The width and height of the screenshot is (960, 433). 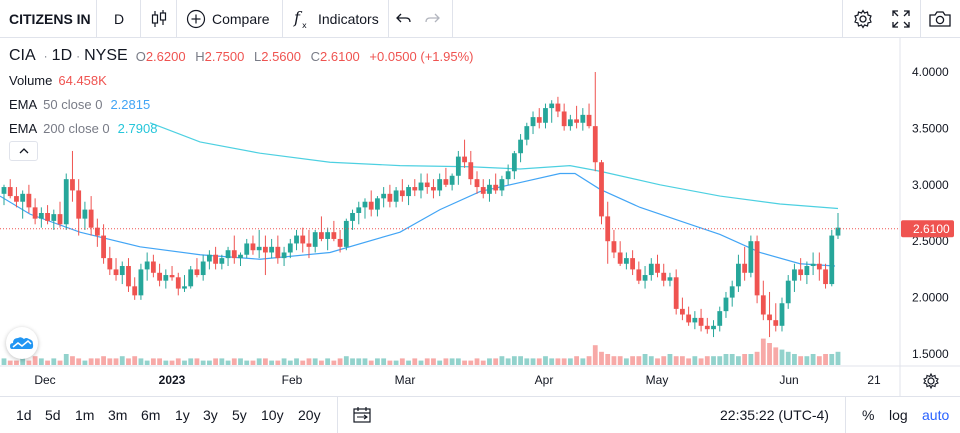 I want to click on range-1m-button: 1m, so click(x=85, y=415).